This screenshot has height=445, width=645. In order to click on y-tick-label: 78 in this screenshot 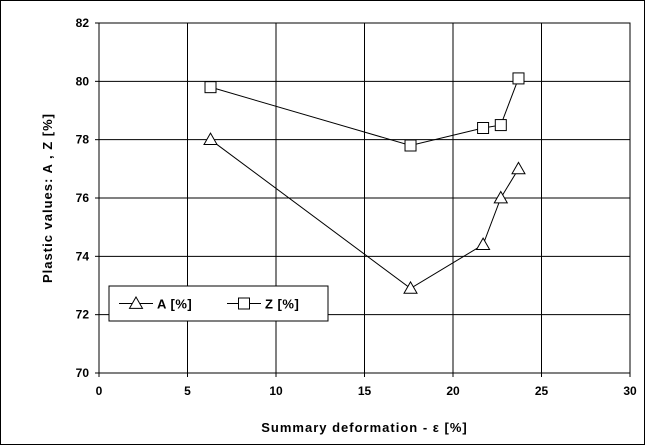, I will do `click(83, 140)`.